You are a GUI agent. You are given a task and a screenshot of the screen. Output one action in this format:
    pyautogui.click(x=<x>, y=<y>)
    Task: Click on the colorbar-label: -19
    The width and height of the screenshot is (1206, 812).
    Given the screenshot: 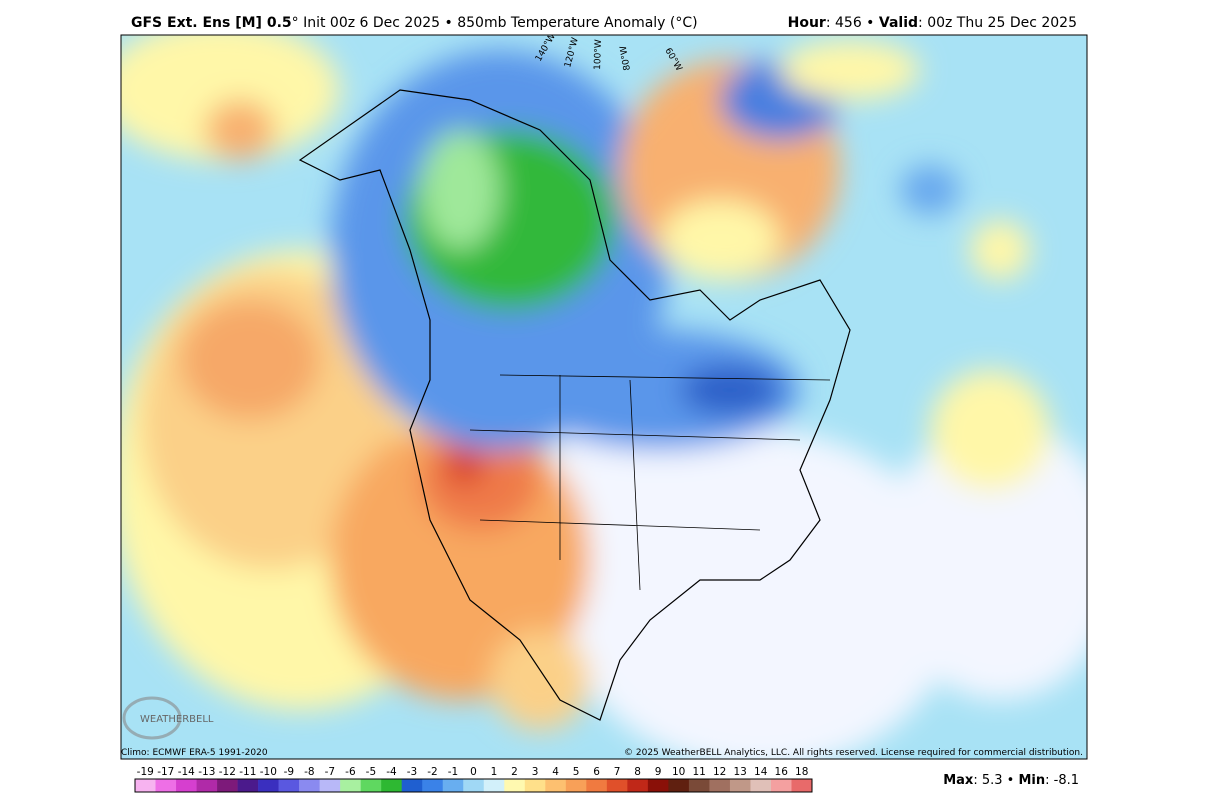 What is the action you would take?
    pyautogui.click(x=145, y=772)
    